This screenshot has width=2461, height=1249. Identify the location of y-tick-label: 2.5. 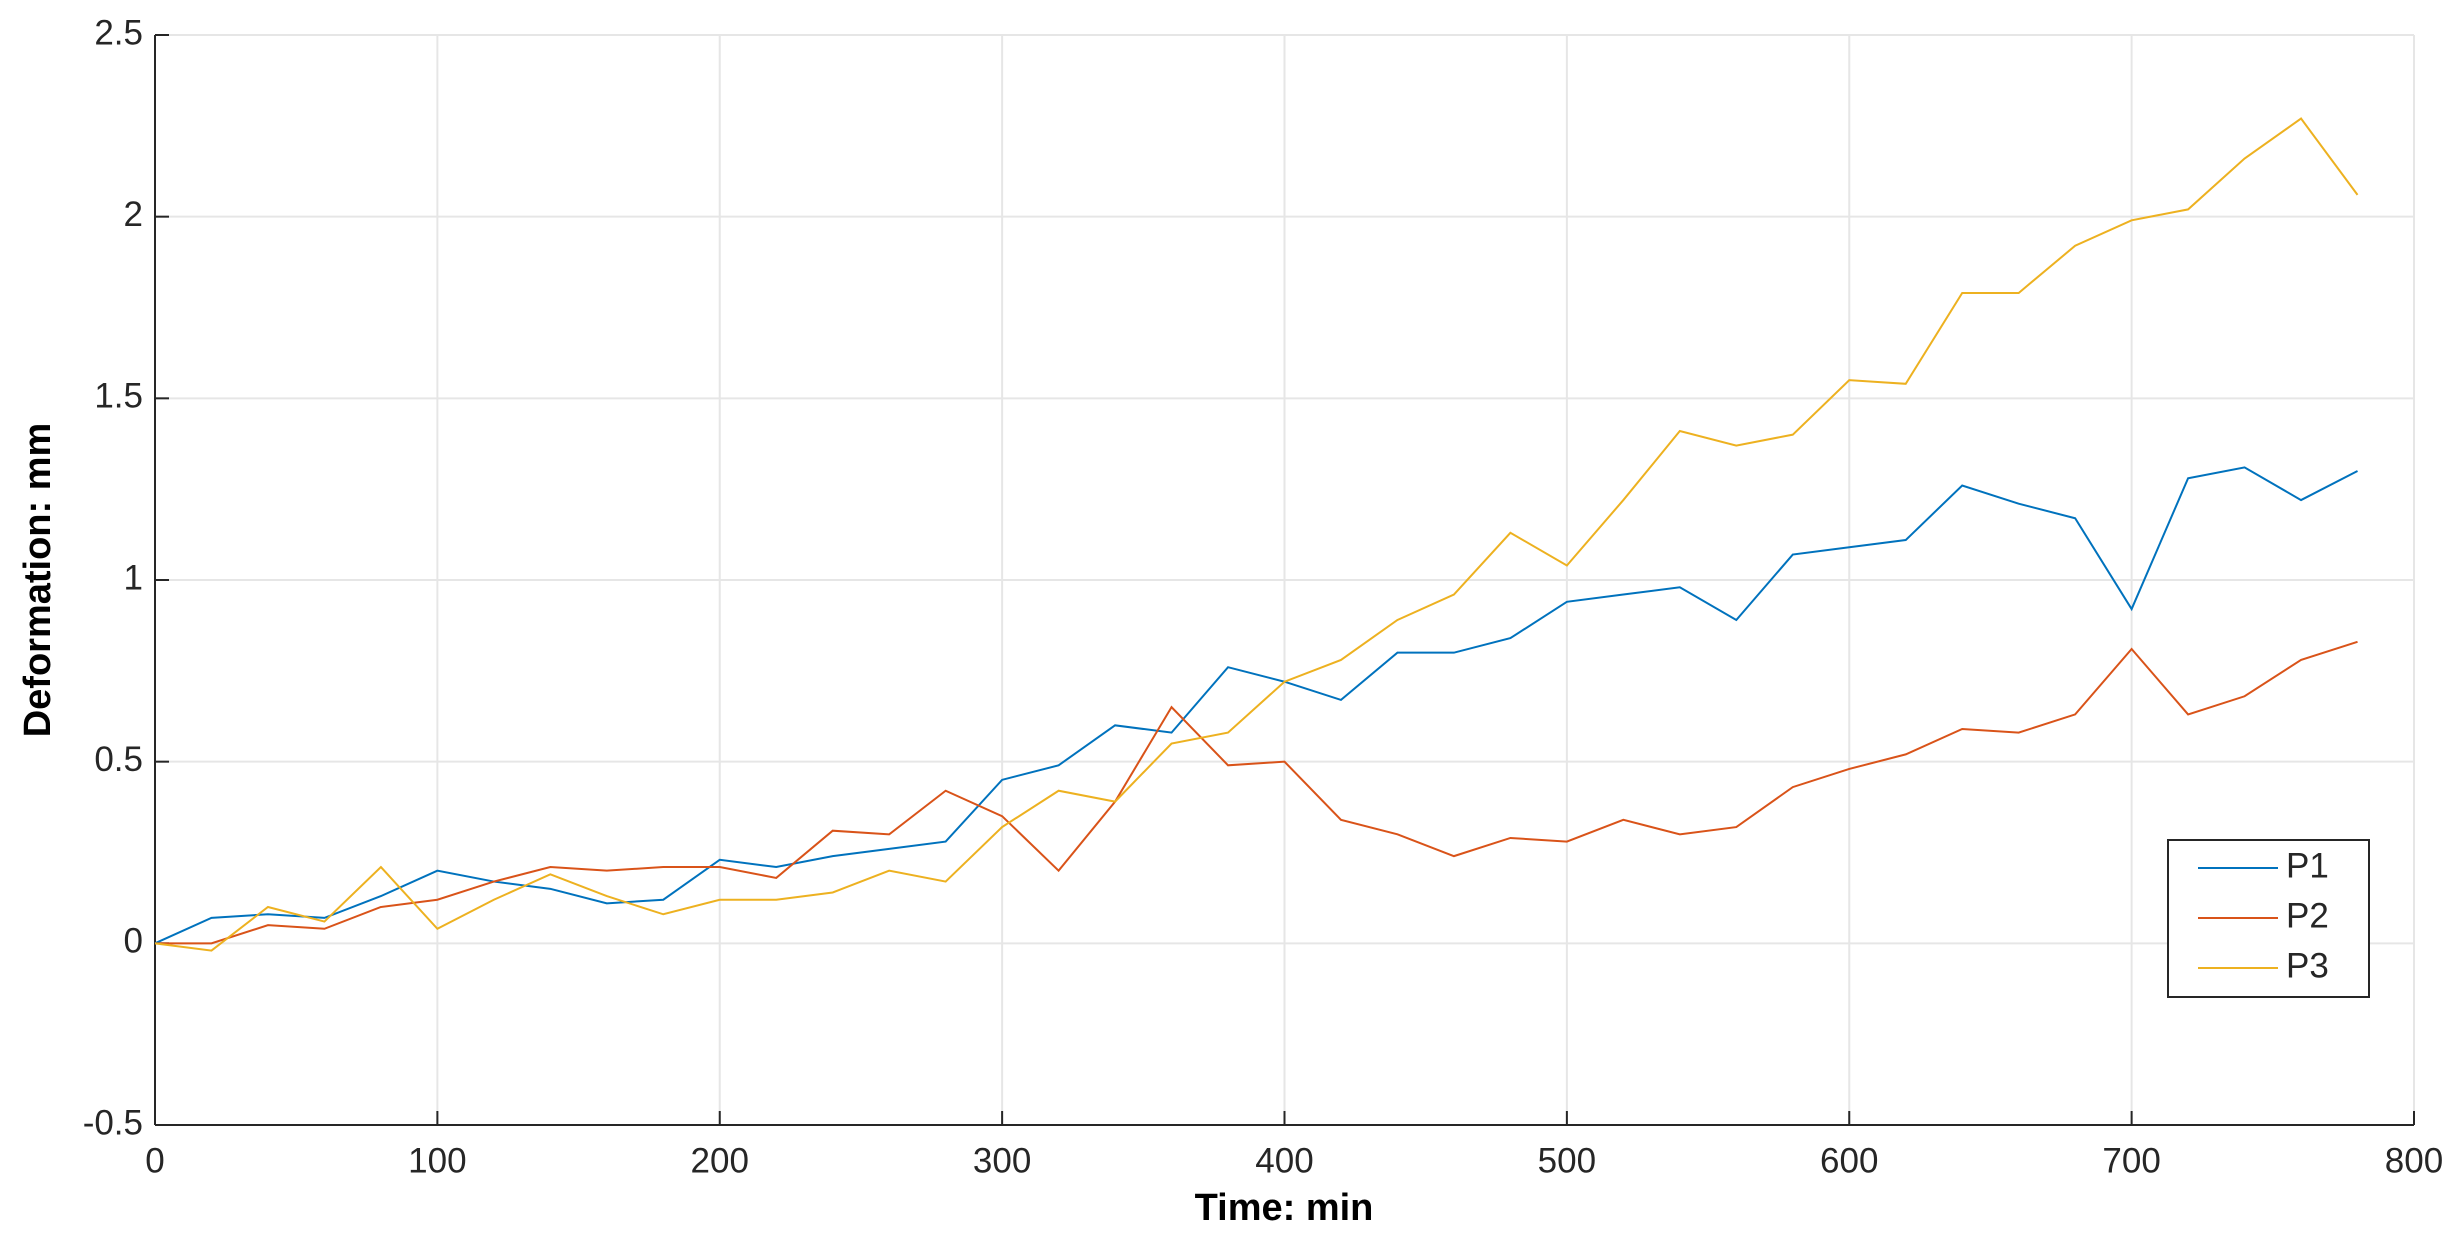
(118, 32).